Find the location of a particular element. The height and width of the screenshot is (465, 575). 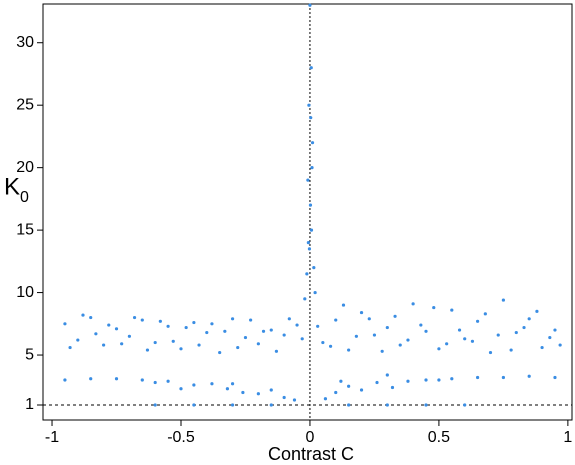

x-tick-label: 0.5 is located at coordinates (439, 437).